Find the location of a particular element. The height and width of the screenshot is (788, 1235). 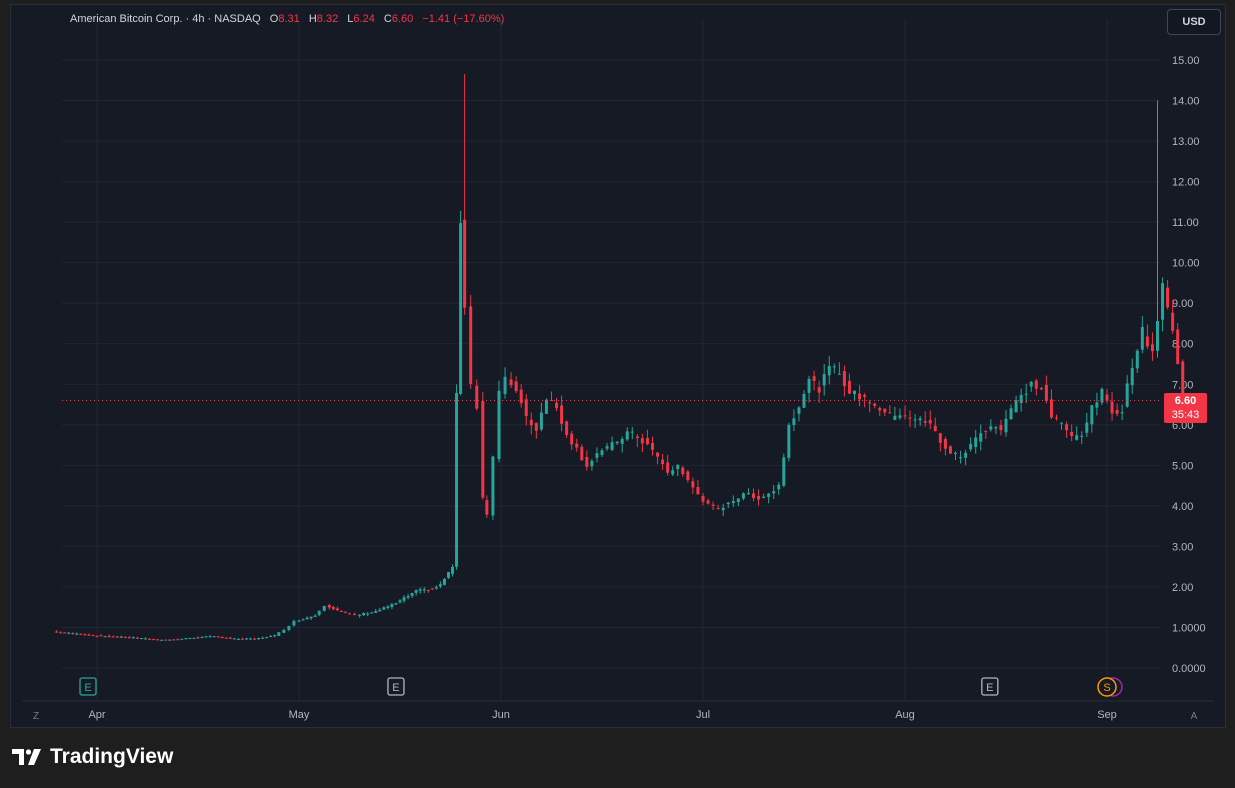

close-label: C is located at coordinates (387, 19).